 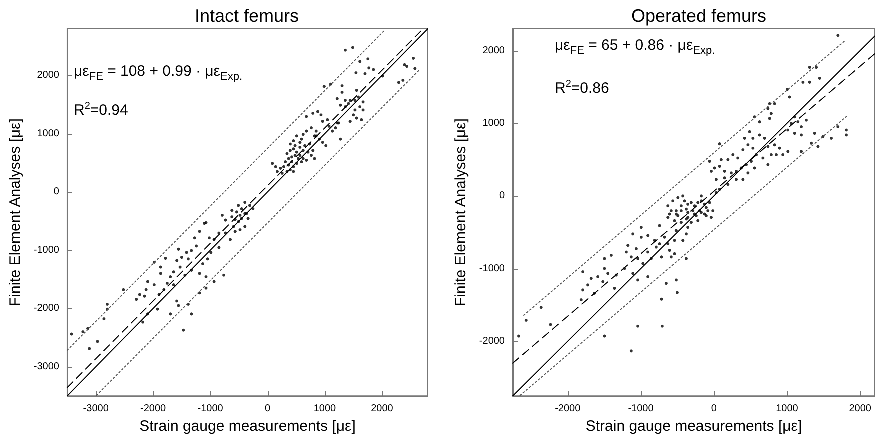 What do you see at coordinates (47, 366) in the screenshot?
I see `y-tick-label: -3000` at bounding box center [47, 366].